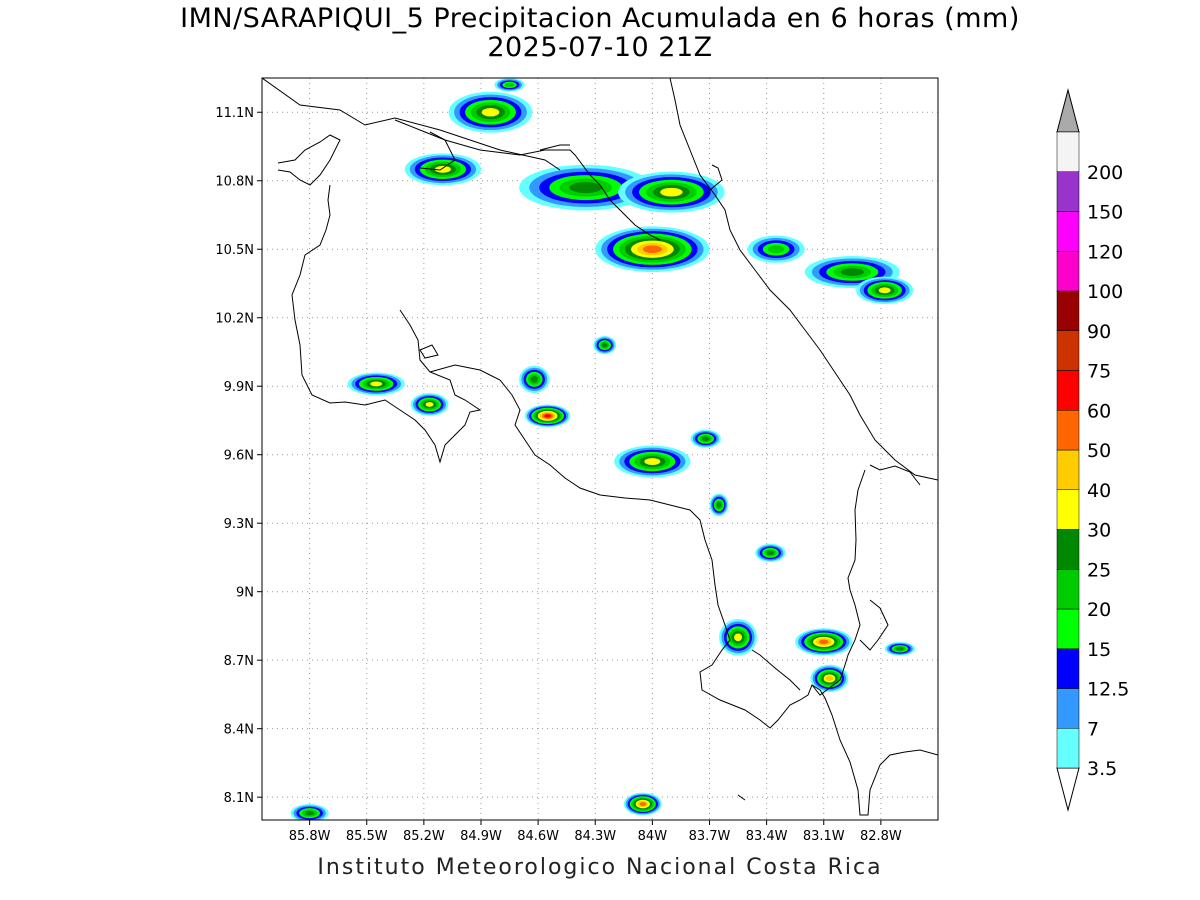 The height and width of the screenshot is (900, 1200). What do you see at coordinates (1099, 570) in the screenshot?
I see `legend-label: 25` at bounding box center [1099, 570].